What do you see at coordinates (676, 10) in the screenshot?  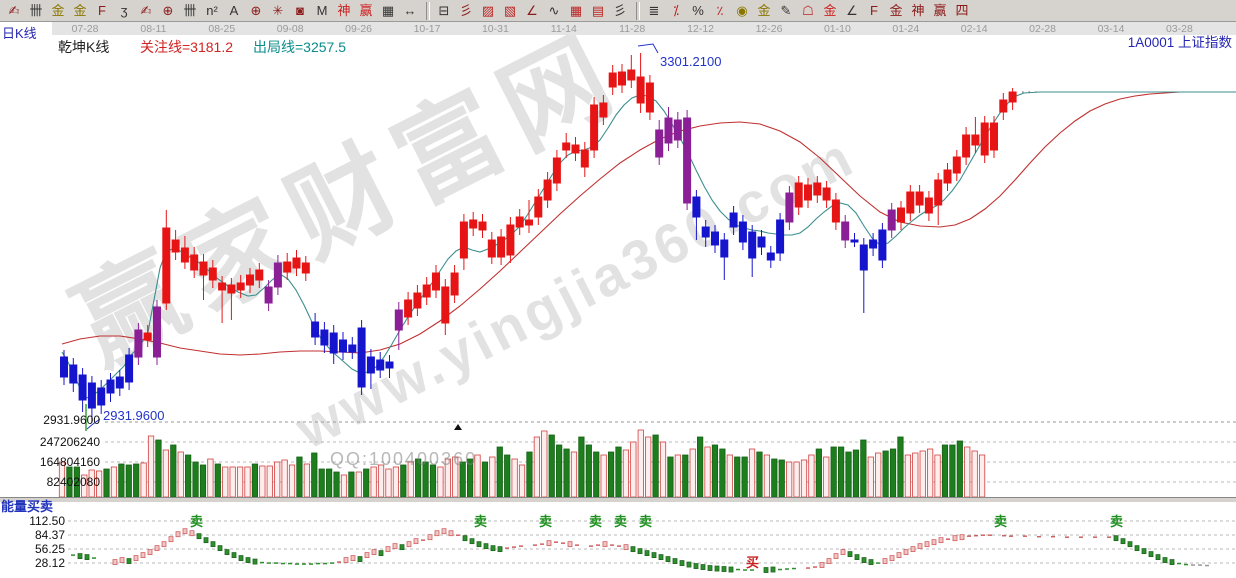 I see `toolbar-icon-31: ⁒` at bounding box center [676, 10].